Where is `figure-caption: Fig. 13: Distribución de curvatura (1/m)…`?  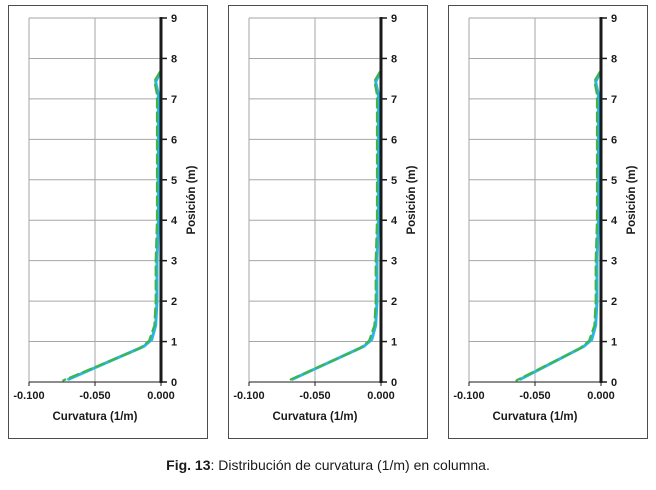
figure-caption: Fig. 13: Distribución de curvatura (1/m)… is located at coordinates (328, 465).